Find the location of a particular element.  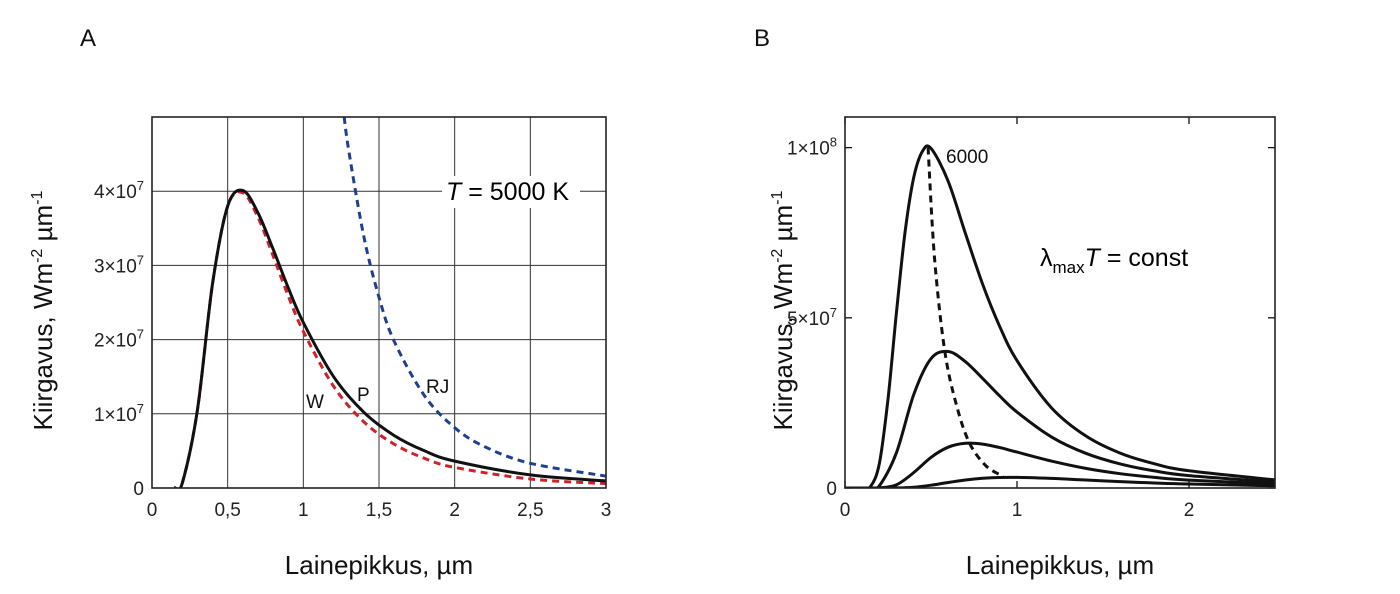

series-label-rj: RJ is located at coordinates (437, 387).